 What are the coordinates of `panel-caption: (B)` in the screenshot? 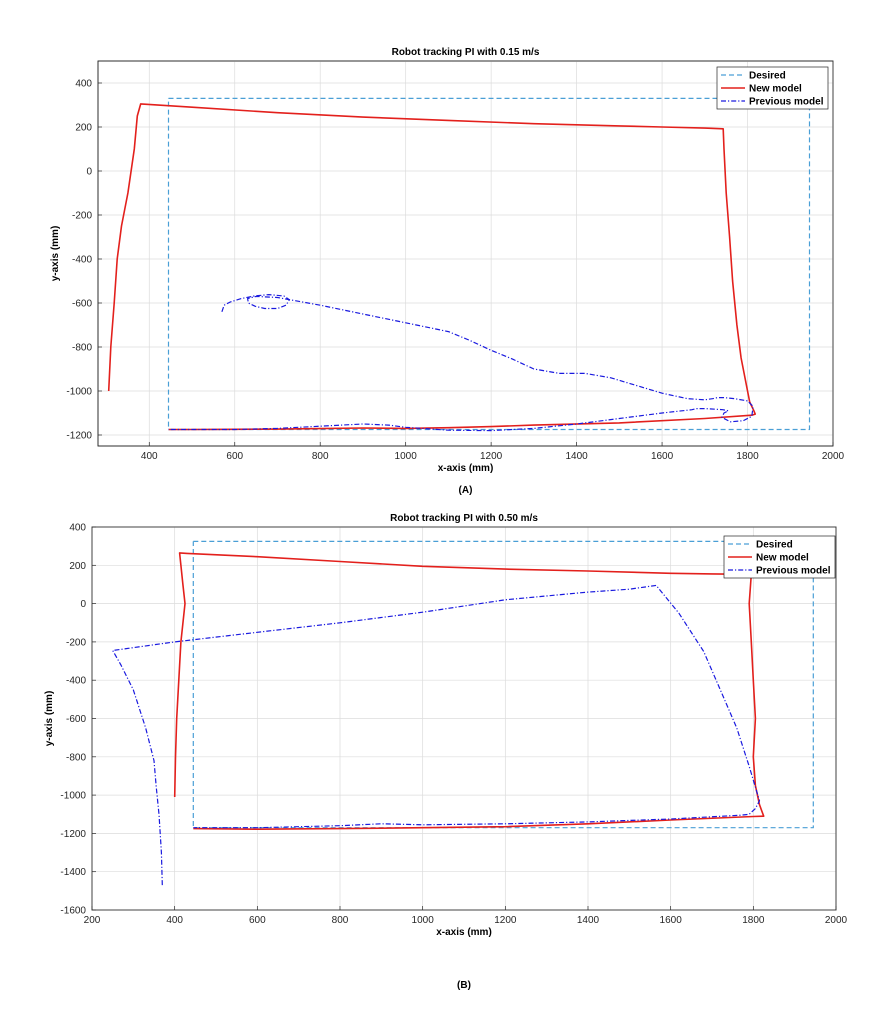 It's located at (464, 985).